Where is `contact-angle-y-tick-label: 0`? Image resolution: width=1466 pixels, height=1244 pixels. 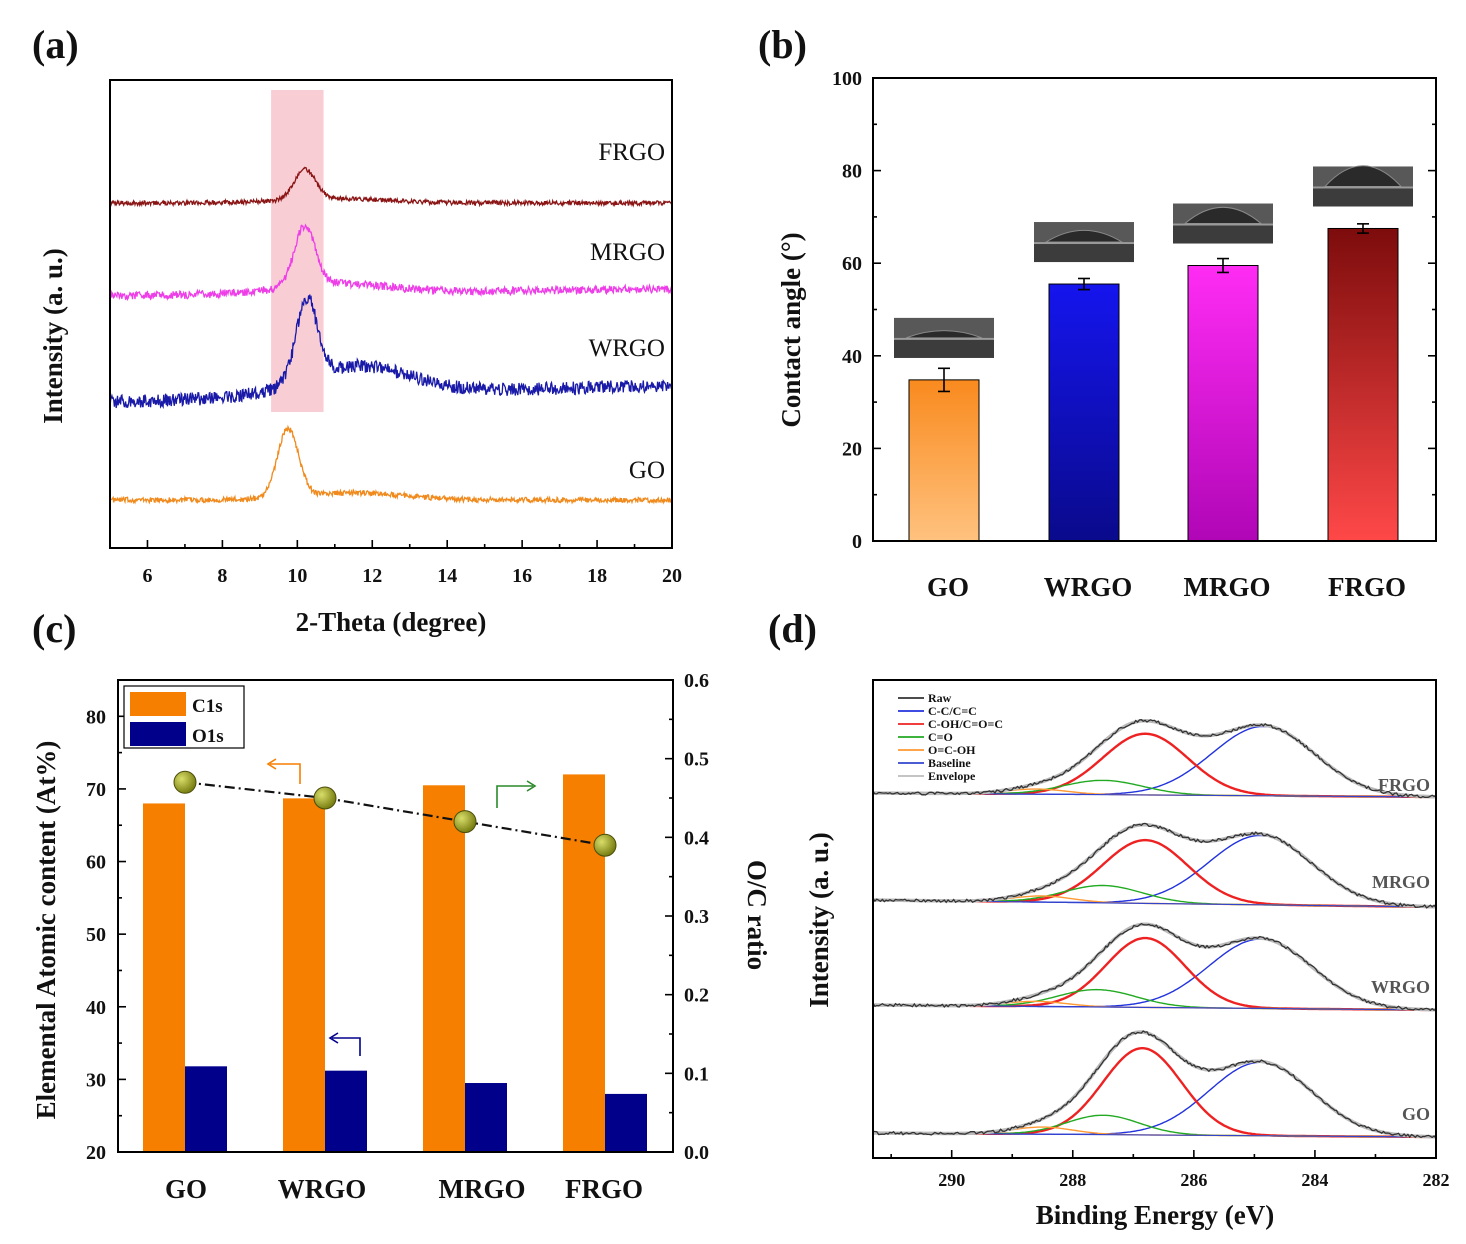 contact-angle-y-tick-label: 0 is located at coordinates (857, 542).